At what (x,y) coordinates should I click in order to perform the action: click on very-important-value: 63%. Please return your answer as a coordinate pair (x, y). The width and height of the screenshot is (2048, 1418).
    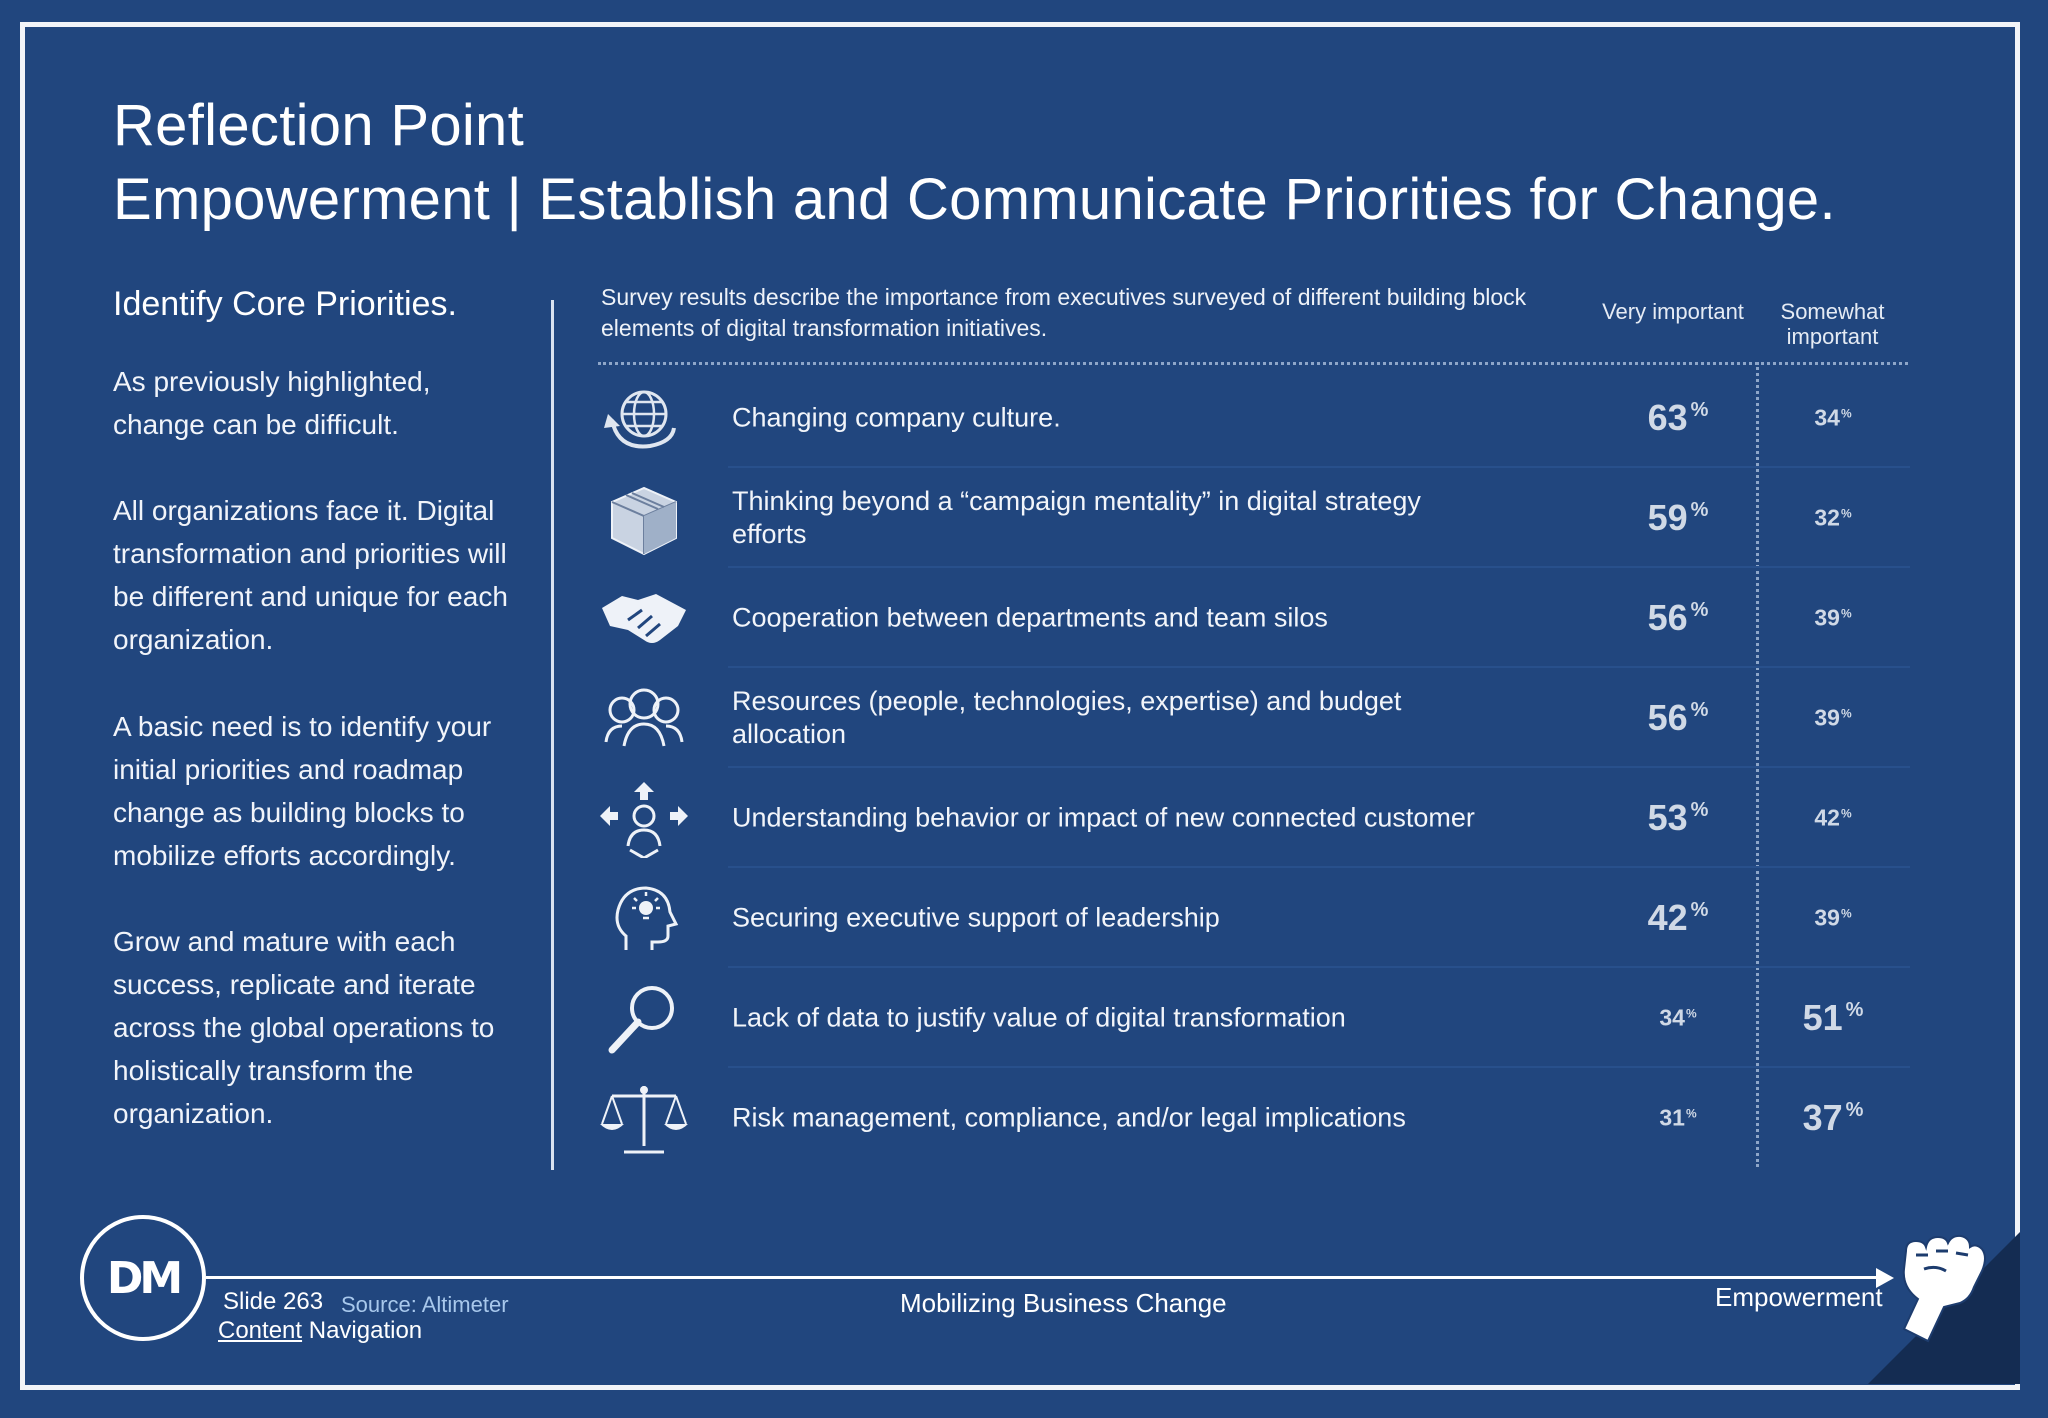
    Looking at the image, I should click on (1678, 418).